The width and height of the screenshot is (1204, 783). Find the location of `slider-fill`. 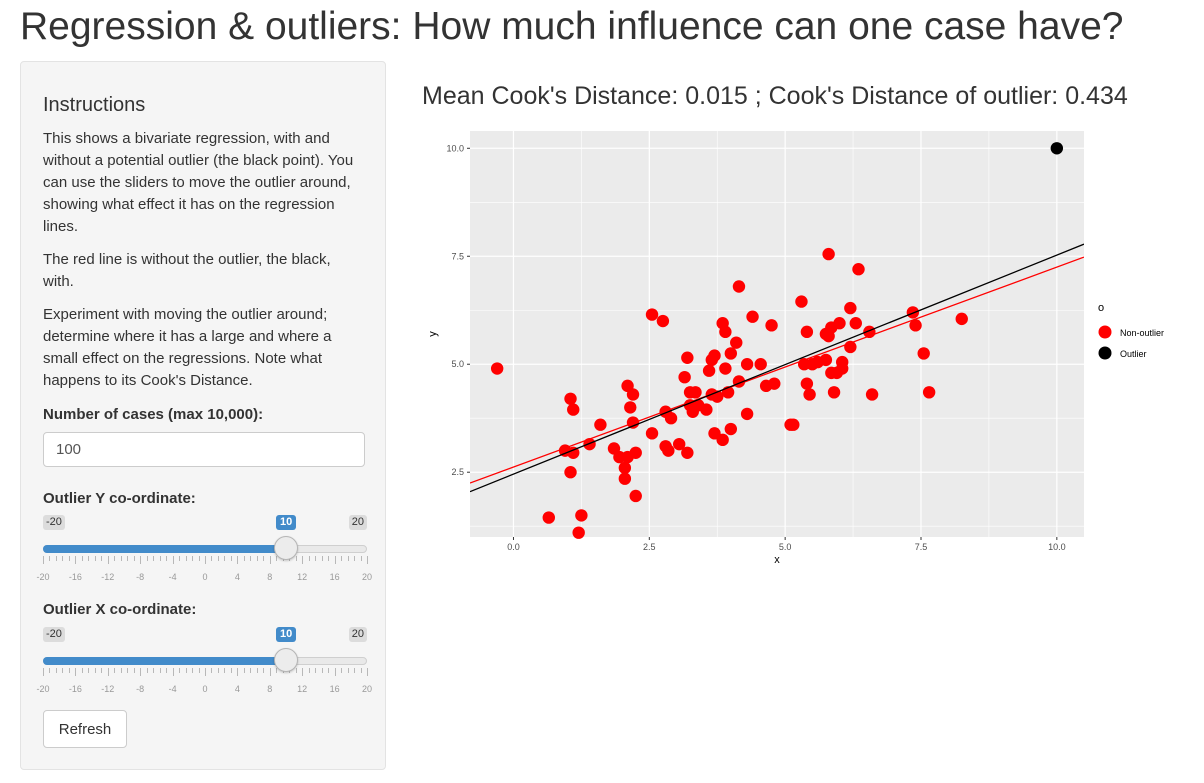

slider-fill is located at coordinates (164, 661).